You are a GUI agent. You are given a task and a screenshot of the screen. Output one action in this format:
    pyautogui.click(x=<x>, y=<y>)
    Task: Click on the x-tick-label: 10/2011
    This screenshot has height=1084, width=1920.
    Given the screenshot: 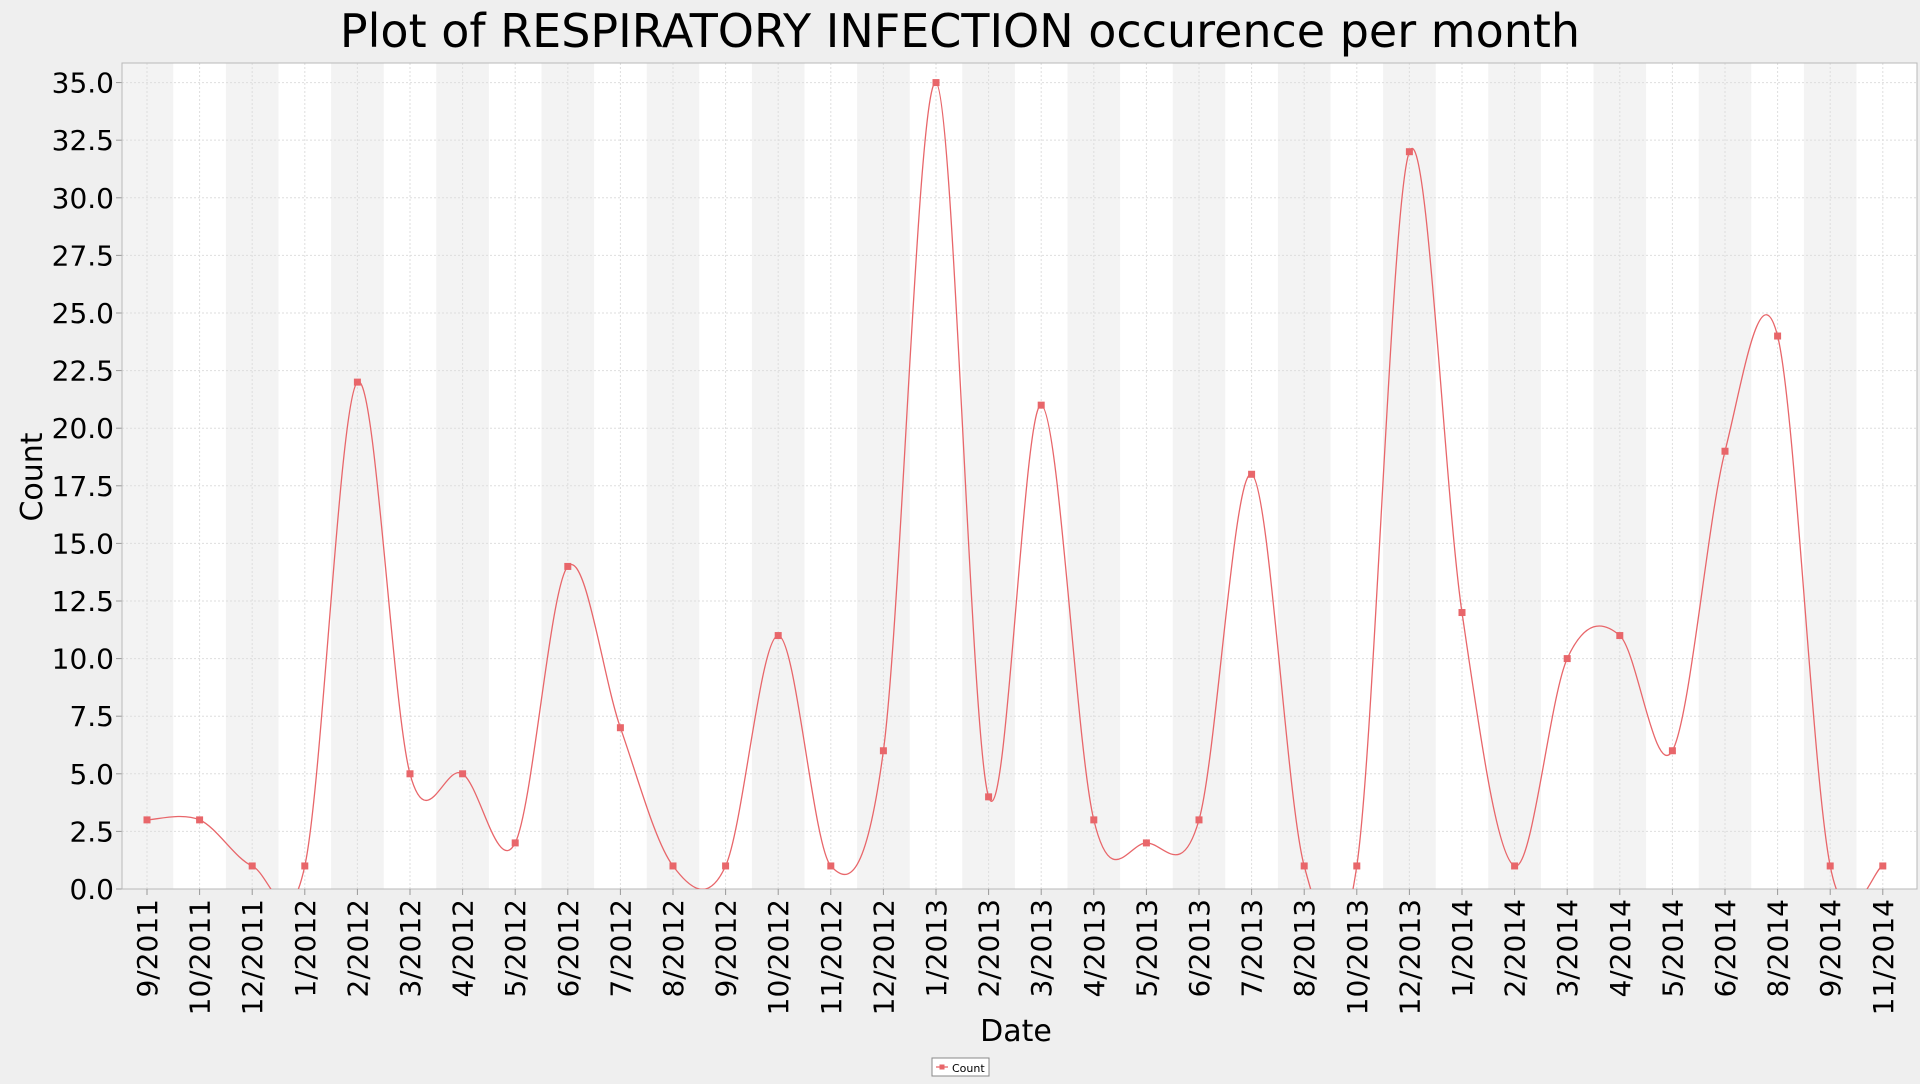 What is the action you would take?
    pyautogui.click(x=200, y=957)
    